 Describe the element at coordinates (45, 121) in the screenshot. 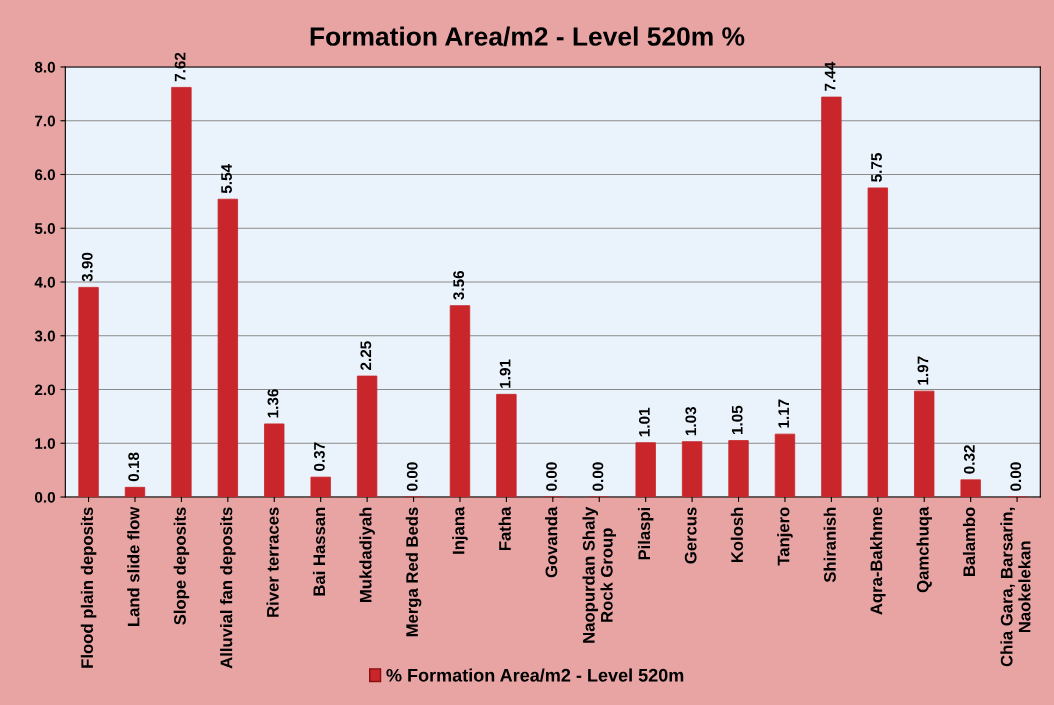

I see `y-tick-label: 7.0` at that location.